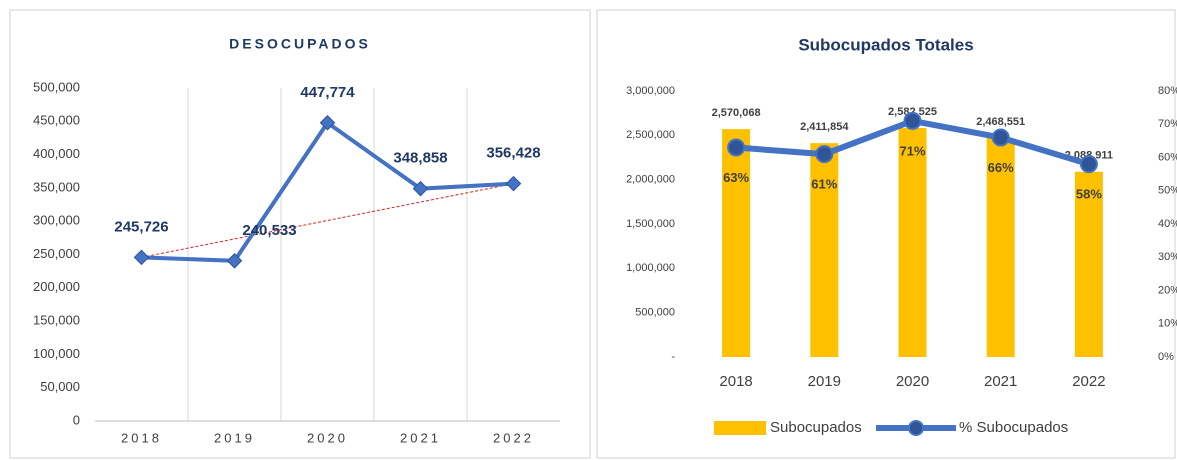 This screenshot has height=460, width=1177. Describe the element at coordinates (1000, 122) in the screenshot. I see `data-label: 2,468,551` at that location.